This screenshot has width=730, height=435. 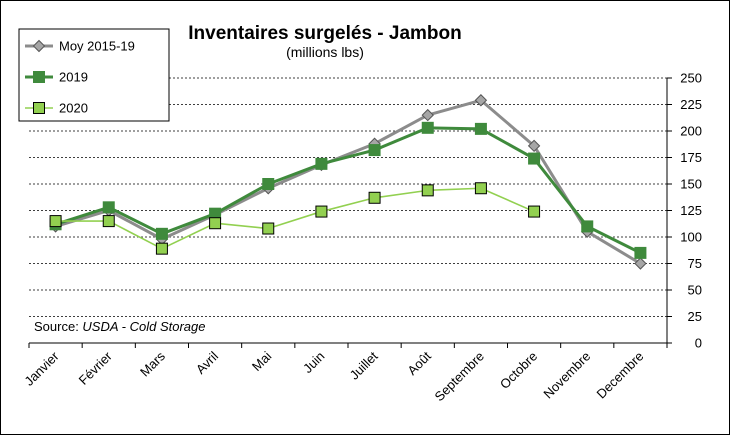 What do you see at coordinates (152, 363) in the screenshot?
I see `x-tick-label: Mars` at bounding box center [152, 363].